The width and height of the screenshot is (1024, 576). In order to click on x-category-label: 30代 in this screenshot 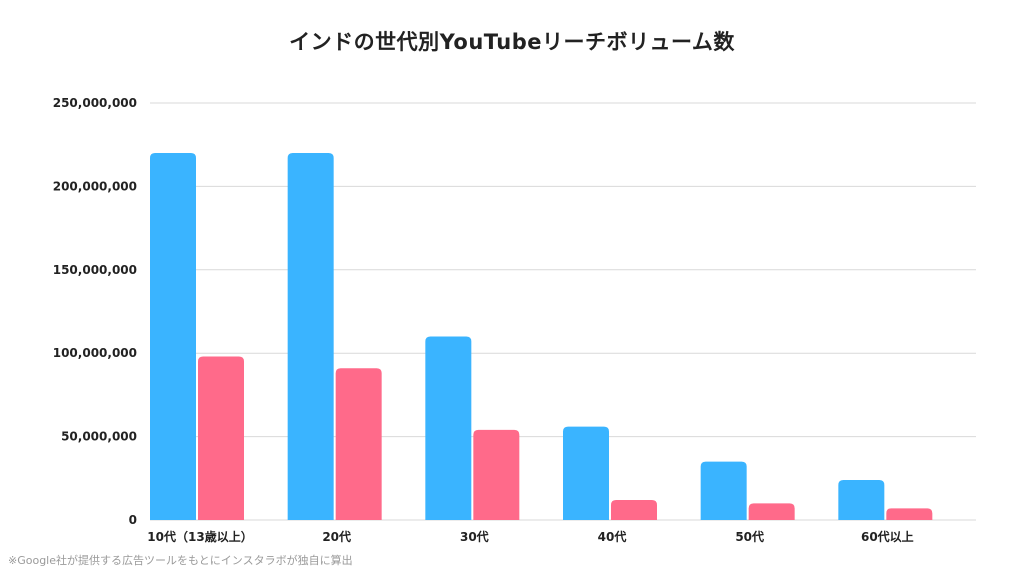, I will do `click(474, 536)`.